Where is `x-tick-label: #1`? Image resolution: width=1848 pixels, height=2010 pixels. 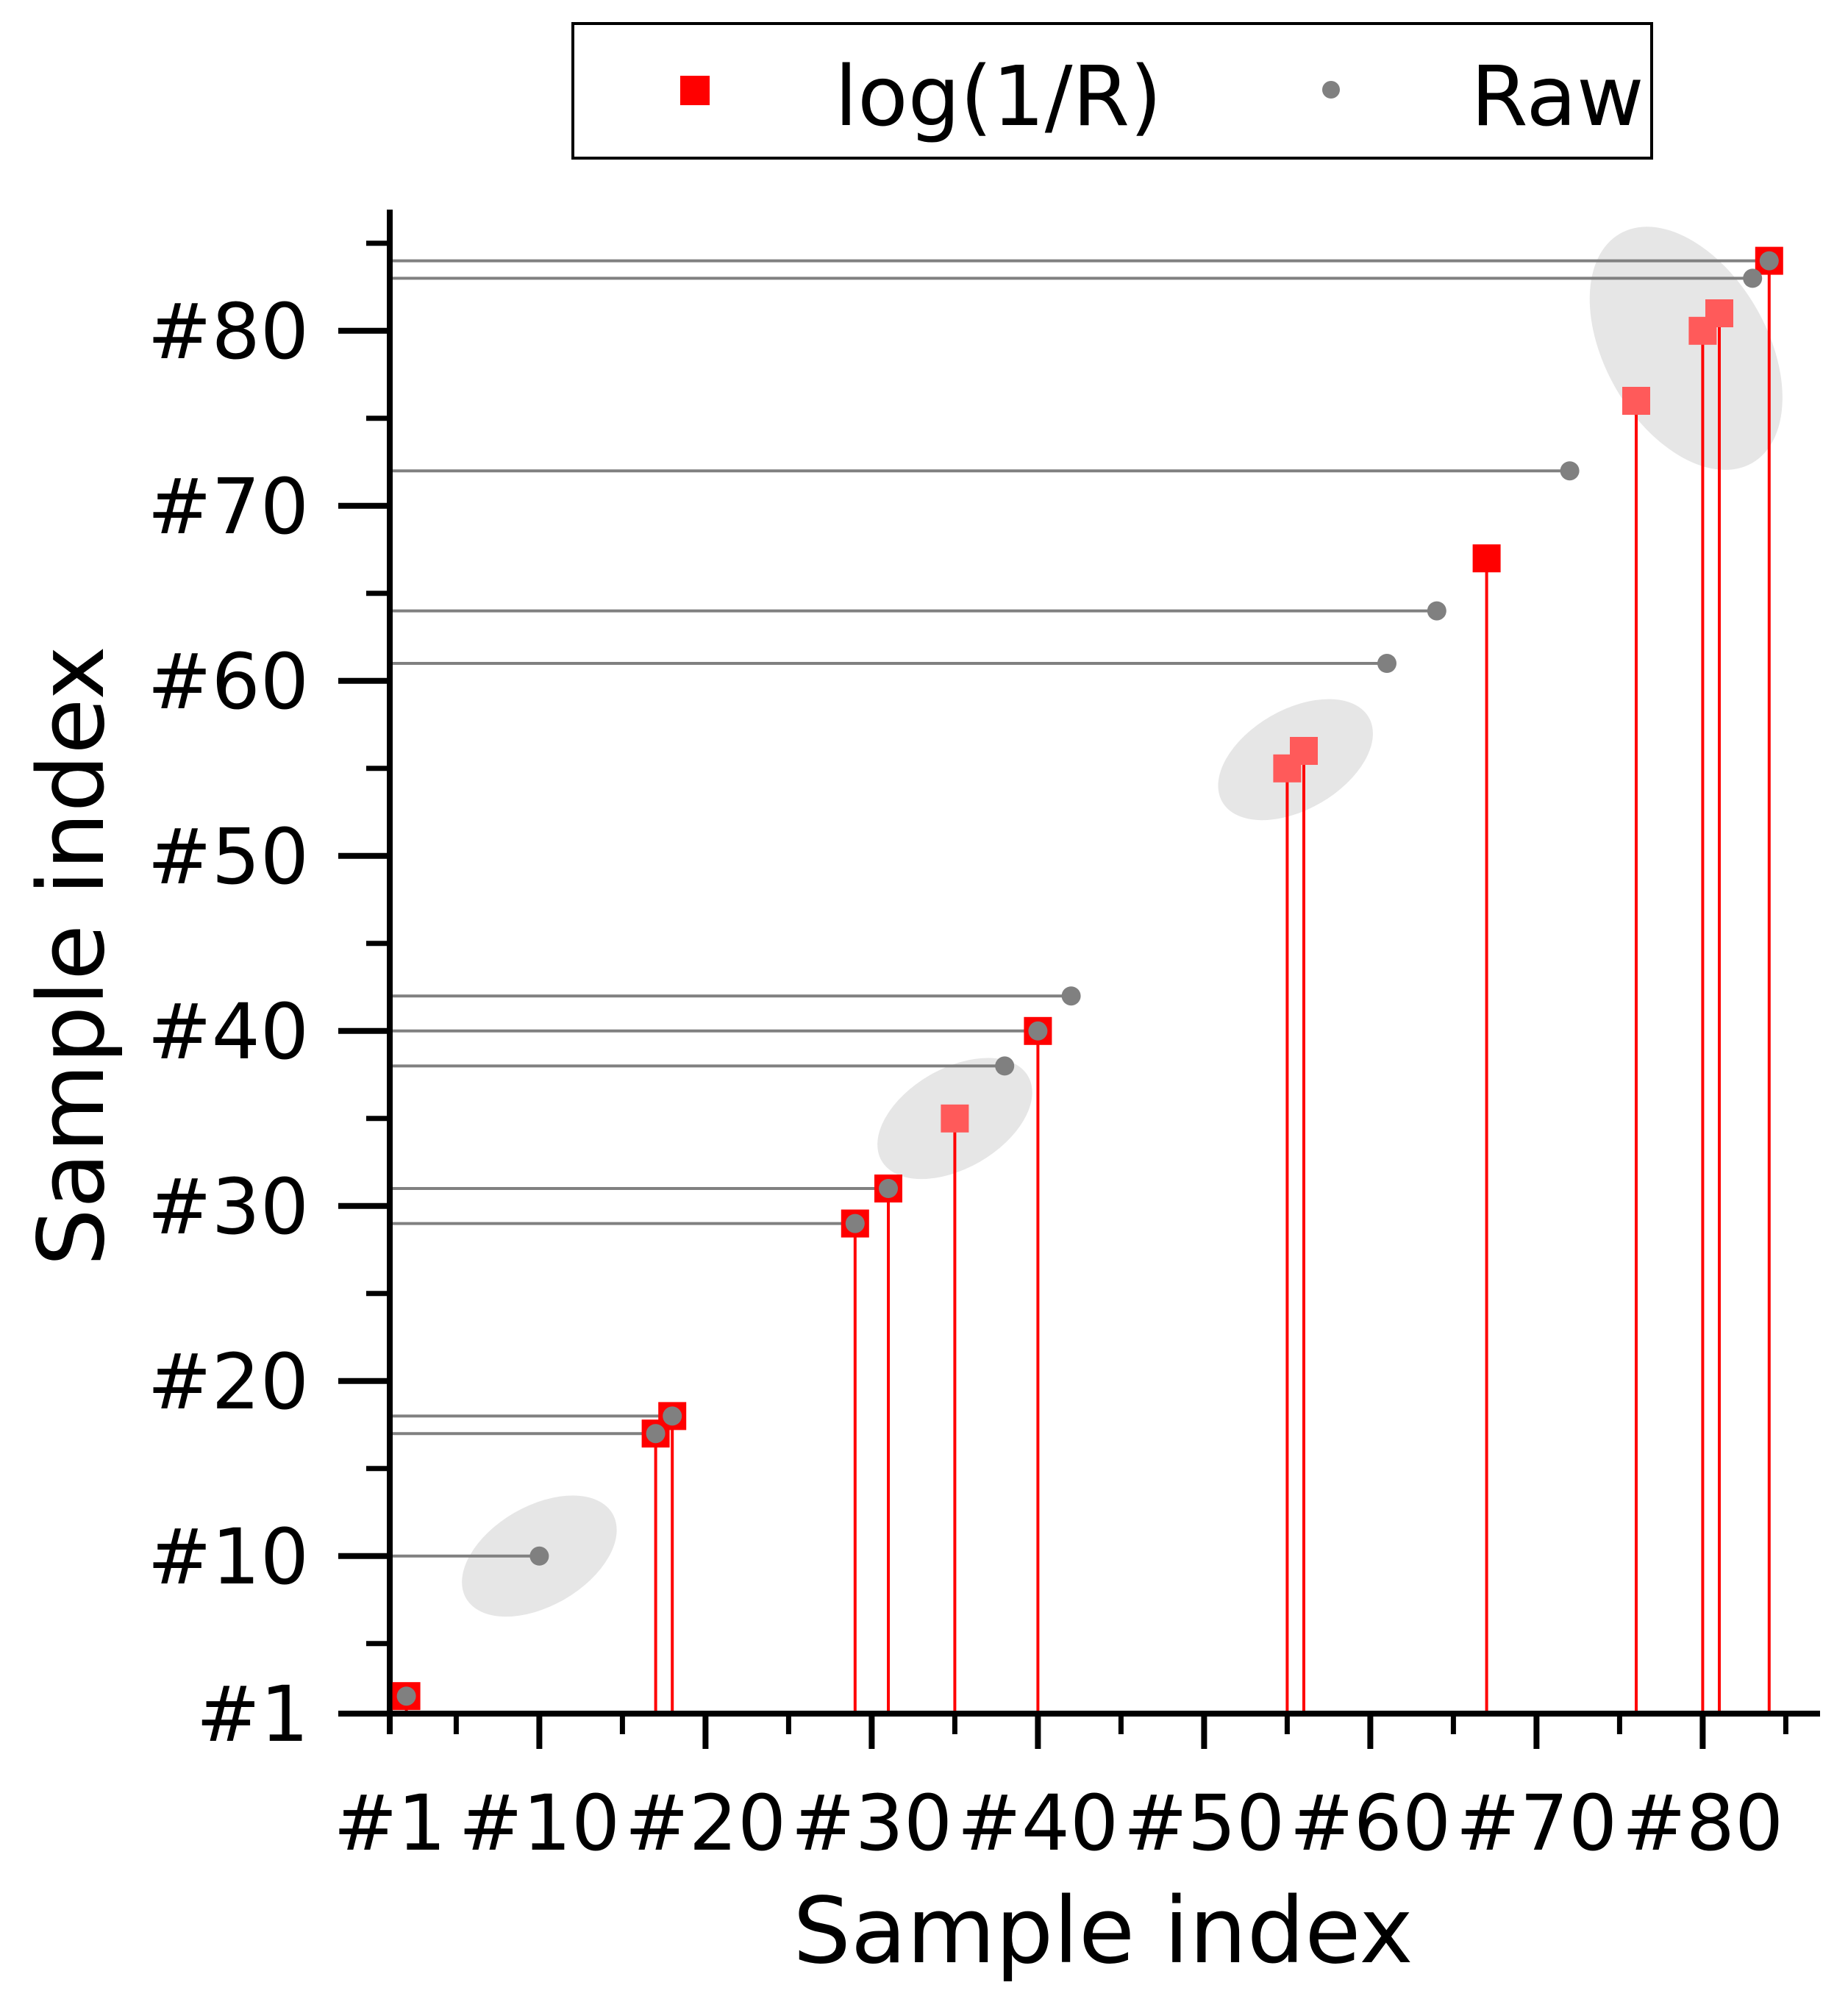 x-tick-label: #1 is located at coordinates (389, 1823).